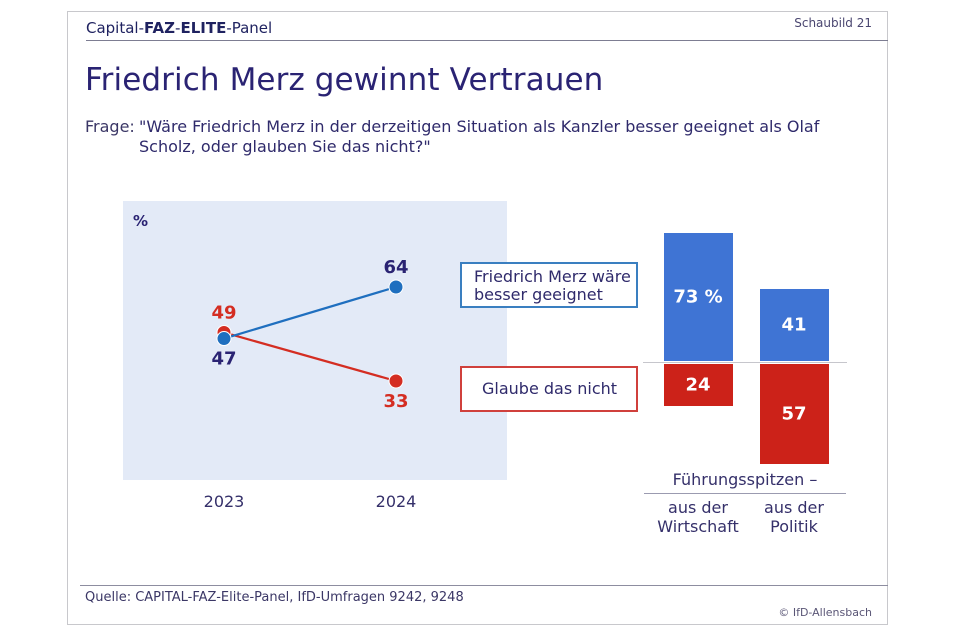 The image size is (960, 639). I want to click on brand-part: FAZ, so click(160, 28).